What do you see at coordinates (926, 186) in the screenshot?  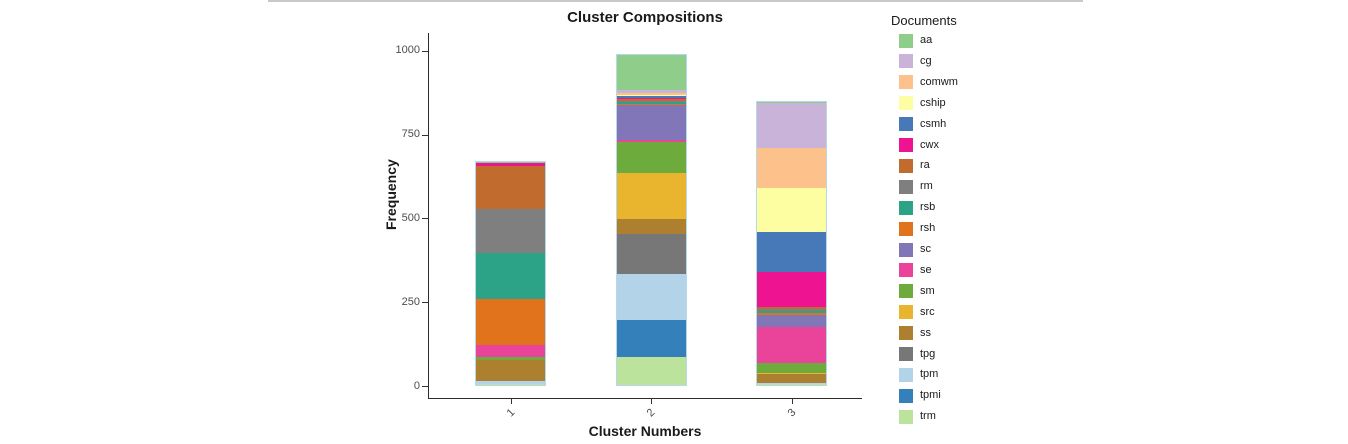 I see `legend-item-label: rm` at bounding box center [926, 186].